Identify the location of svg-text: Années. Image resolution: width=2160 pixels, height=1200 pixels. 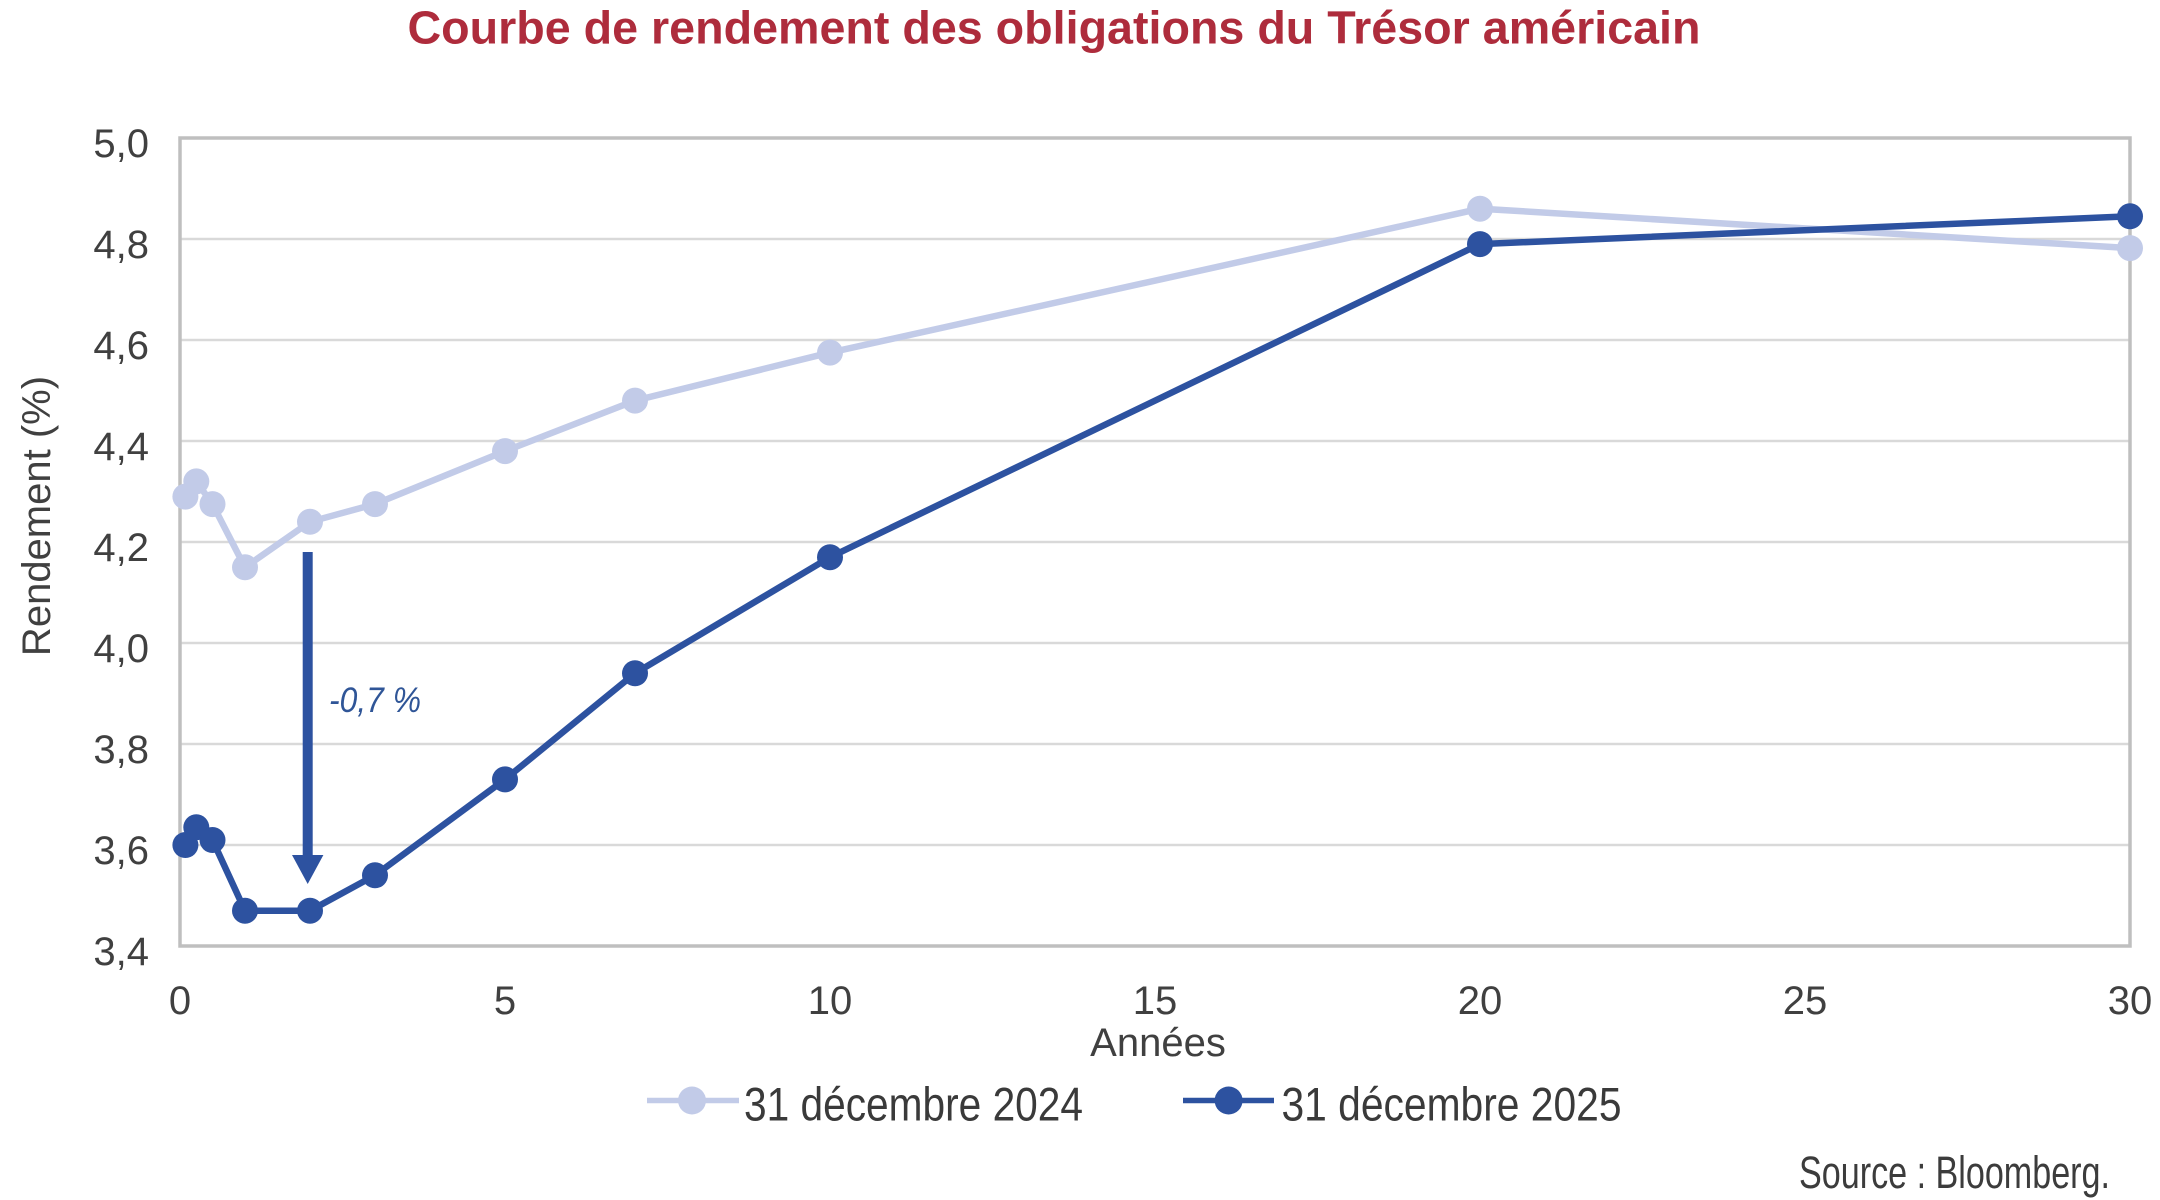
(1158, 1043).